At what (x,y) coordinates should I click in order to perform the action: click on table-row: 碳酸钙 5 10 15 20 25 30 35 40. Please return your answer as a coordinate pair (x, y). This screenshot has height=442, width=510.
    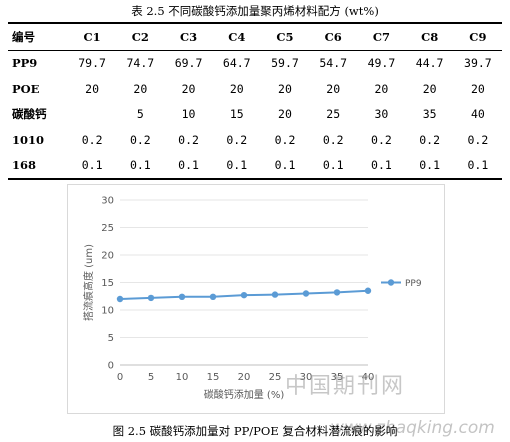
    Looking at the image, I should click on (255, 115).